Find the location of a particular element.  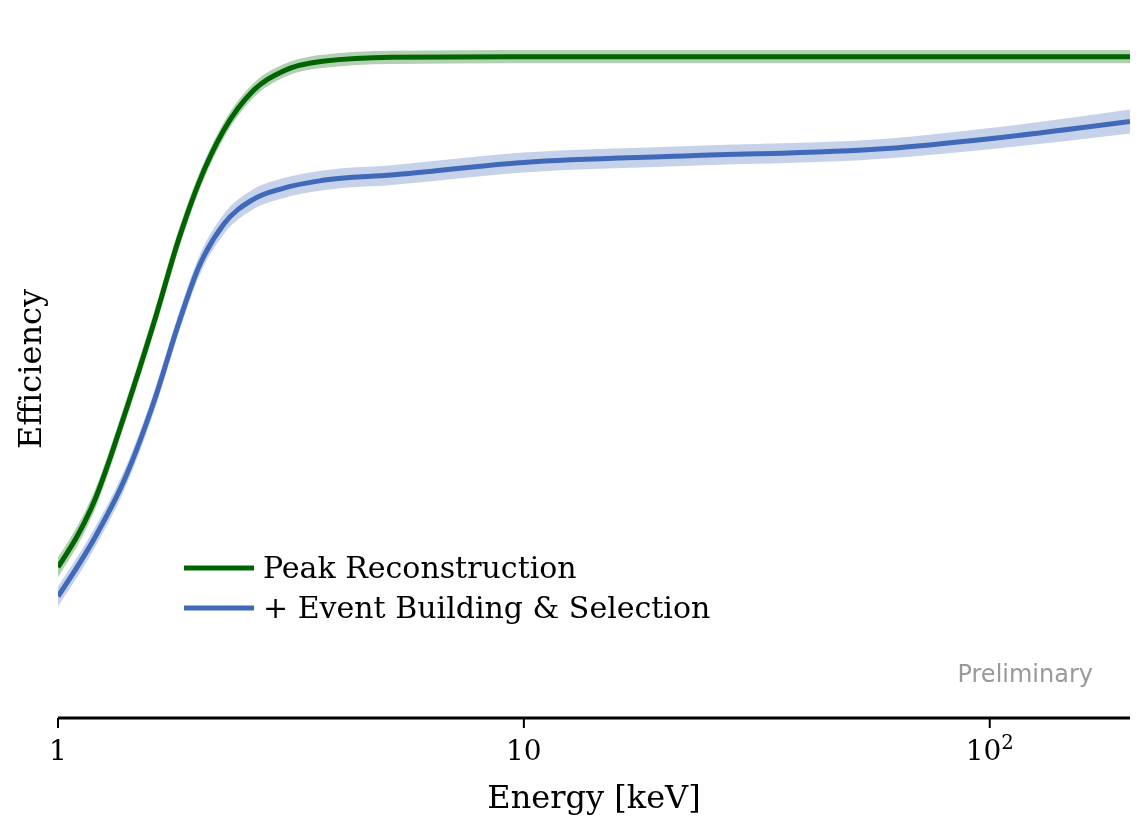

y-axis-title: Efficiency is located at coordinates (30, 369).